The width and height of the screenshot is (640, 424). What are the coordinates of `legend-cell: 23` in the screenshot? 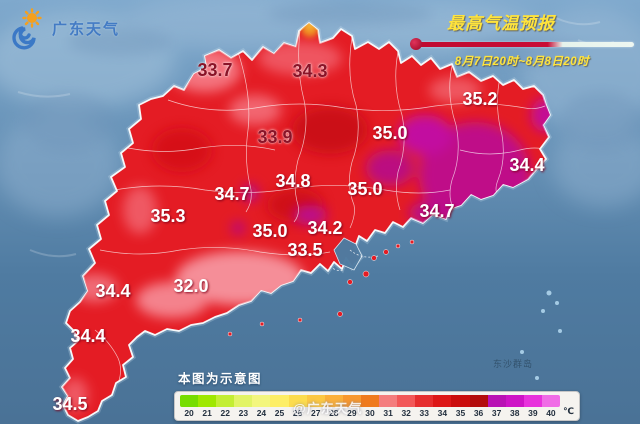 It's located at (243, 406).